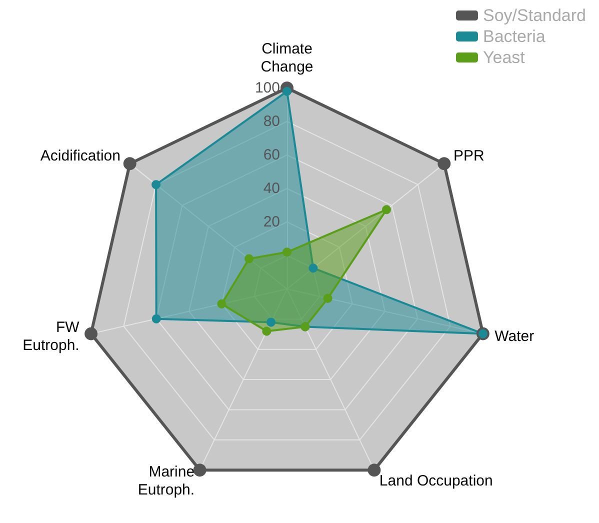 The width and height of the screenshot is (599, 523). I want to click on y-tick-label: 80, so click(271, 121).